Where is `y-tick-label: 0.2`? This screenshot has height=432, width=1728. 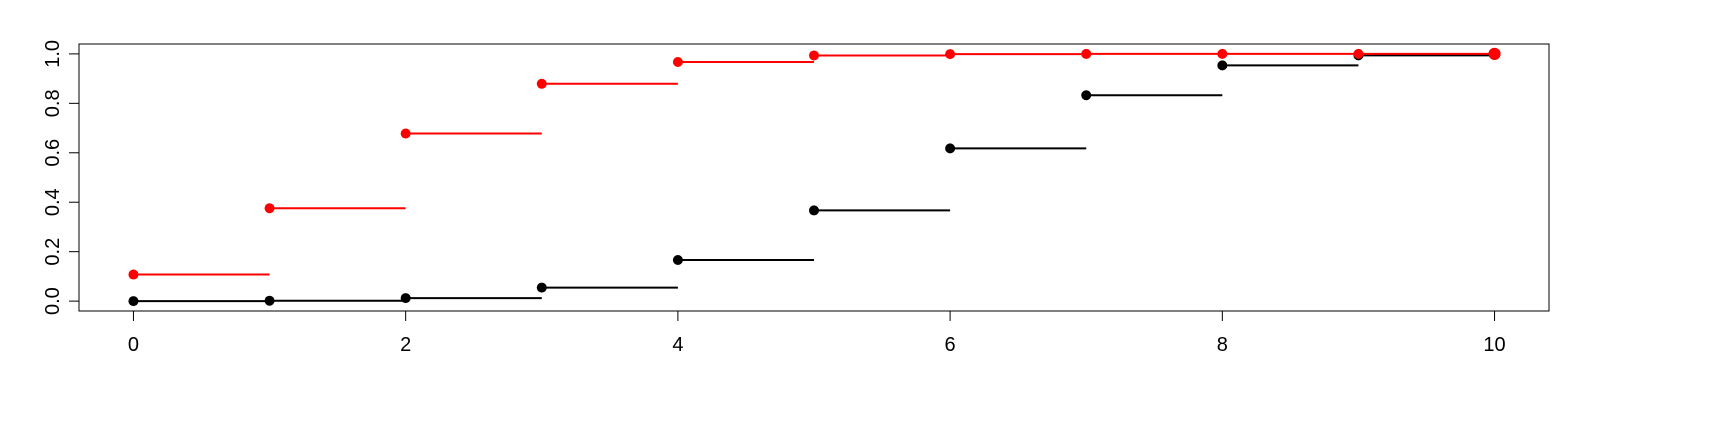
y-tick-label: 0.2 is located at coordinates (53, 252).